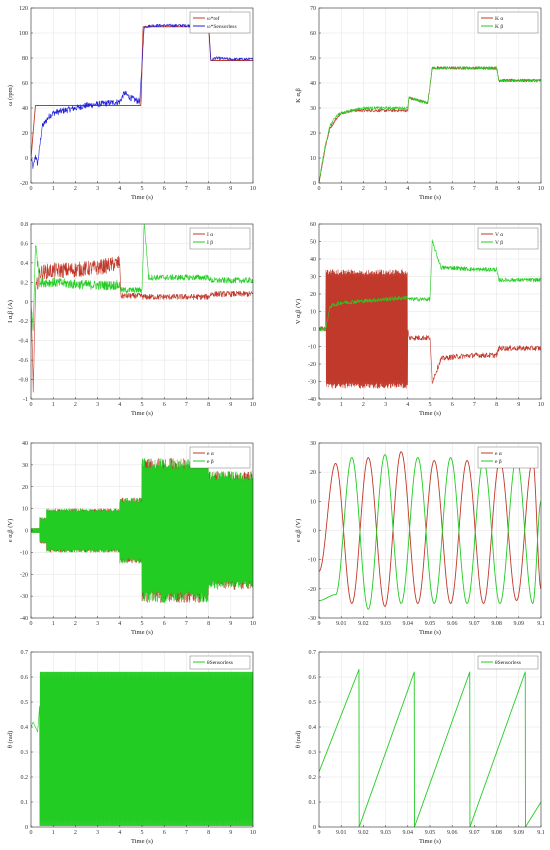 The width and height of the screenshot is (550, 850). What do you see at coordinates (499, 19) in the screenshot?
I see `legend-label: K α` at bounding box center [499, 19].